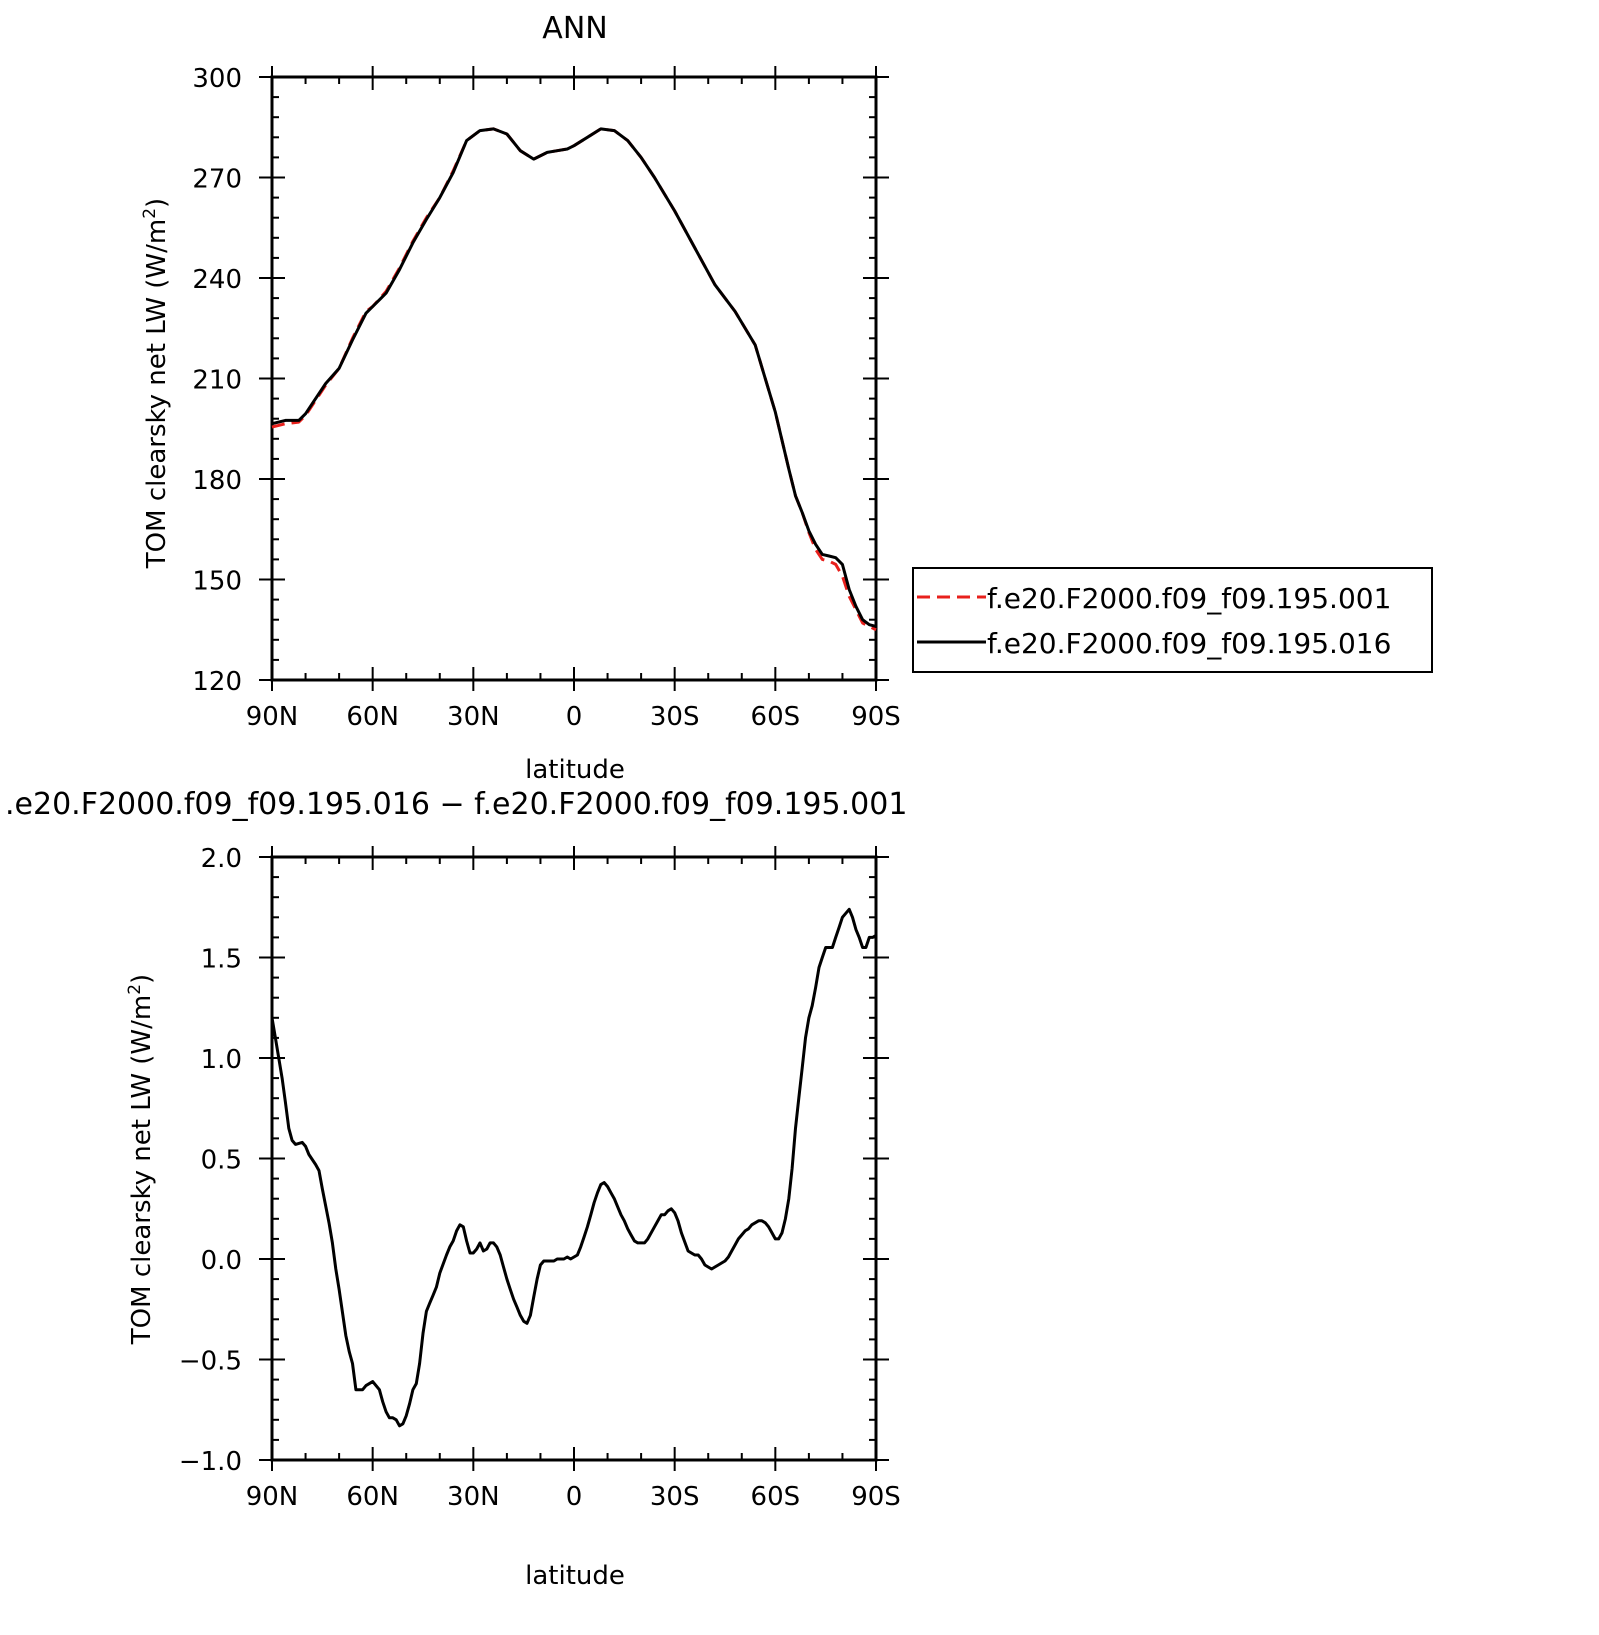 This screenshot has width=1599, height=1635. Describe the element at coordinates (217, 79) in the screenshot. I see `top-y-tick-label: 300` at that location.